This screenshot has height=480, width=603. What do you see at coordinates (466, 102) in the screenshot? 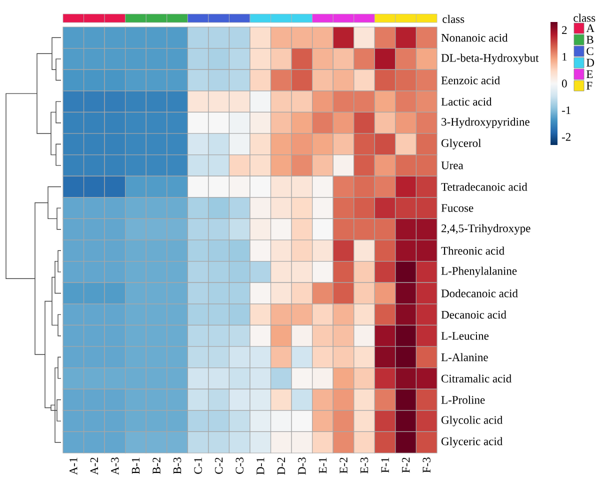
I see `y-tick-label: Lactic acid` at bounding box center [466, 102].